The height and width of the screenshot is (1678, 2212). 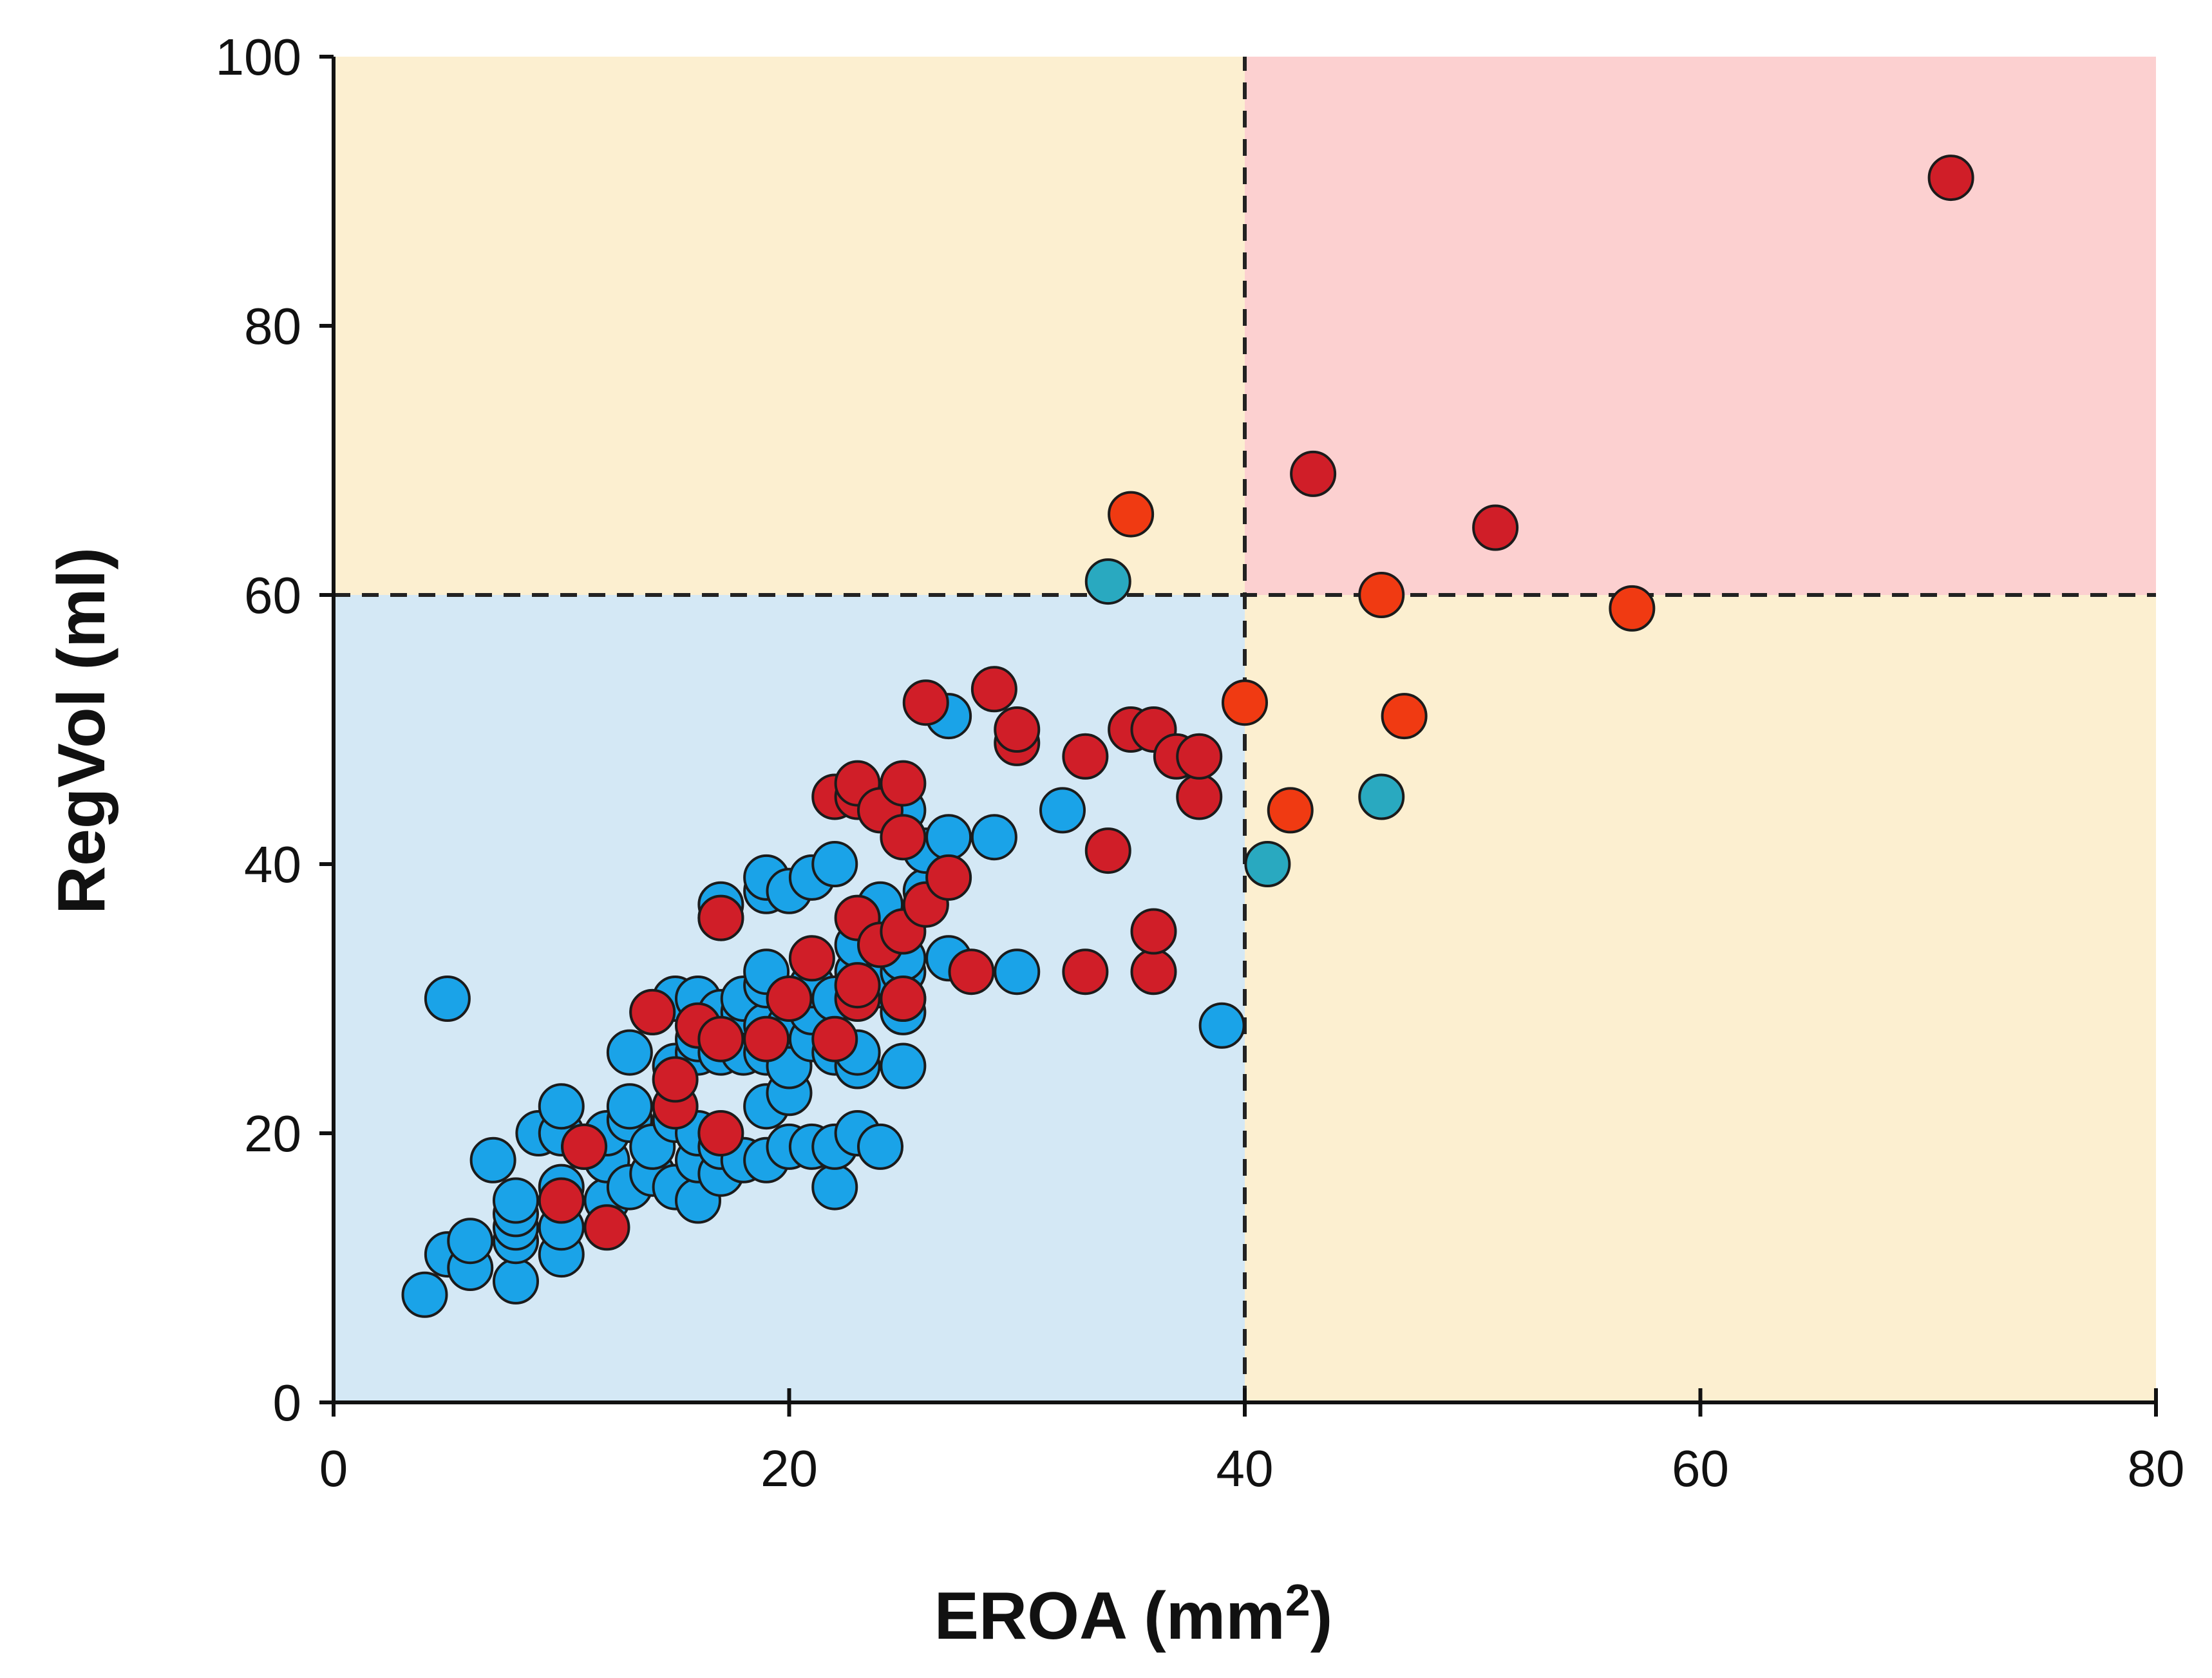 What do you see at coordinates (258, 57) in the screenshot?
I see `y-tick-label: 100` at bounding box center [258, 57].